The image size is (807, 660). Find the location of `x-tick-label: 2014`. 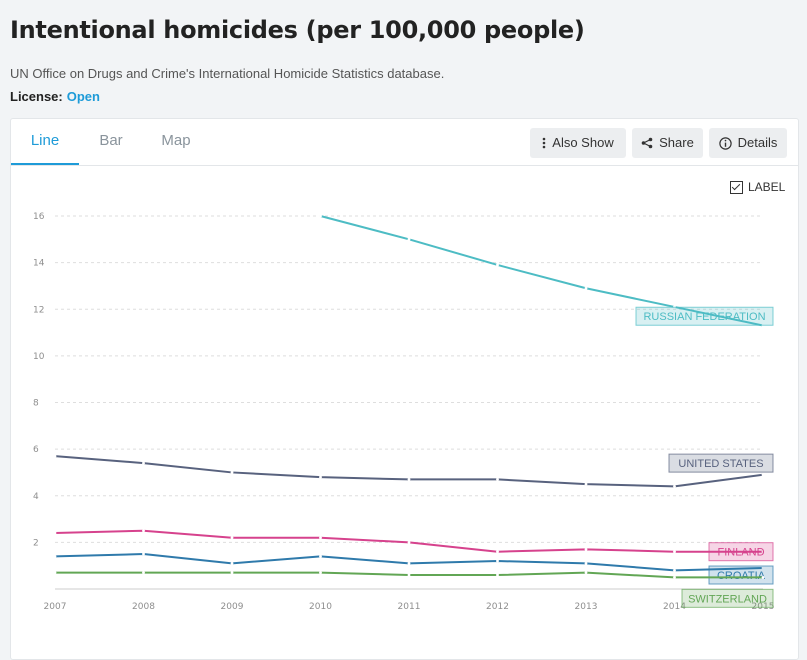

x-tick-label: 2014 is located at coordinates (674, 607).